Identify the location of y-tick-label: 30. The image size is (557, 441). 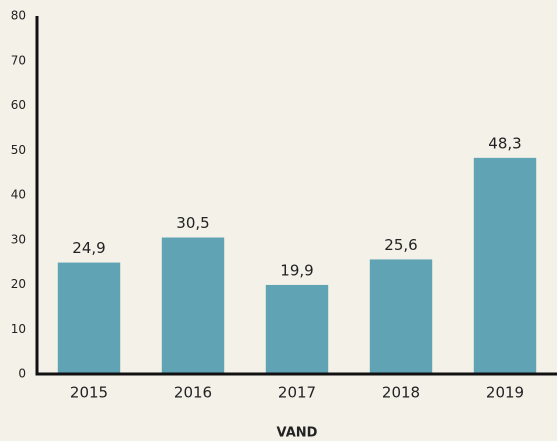
(18, 239).